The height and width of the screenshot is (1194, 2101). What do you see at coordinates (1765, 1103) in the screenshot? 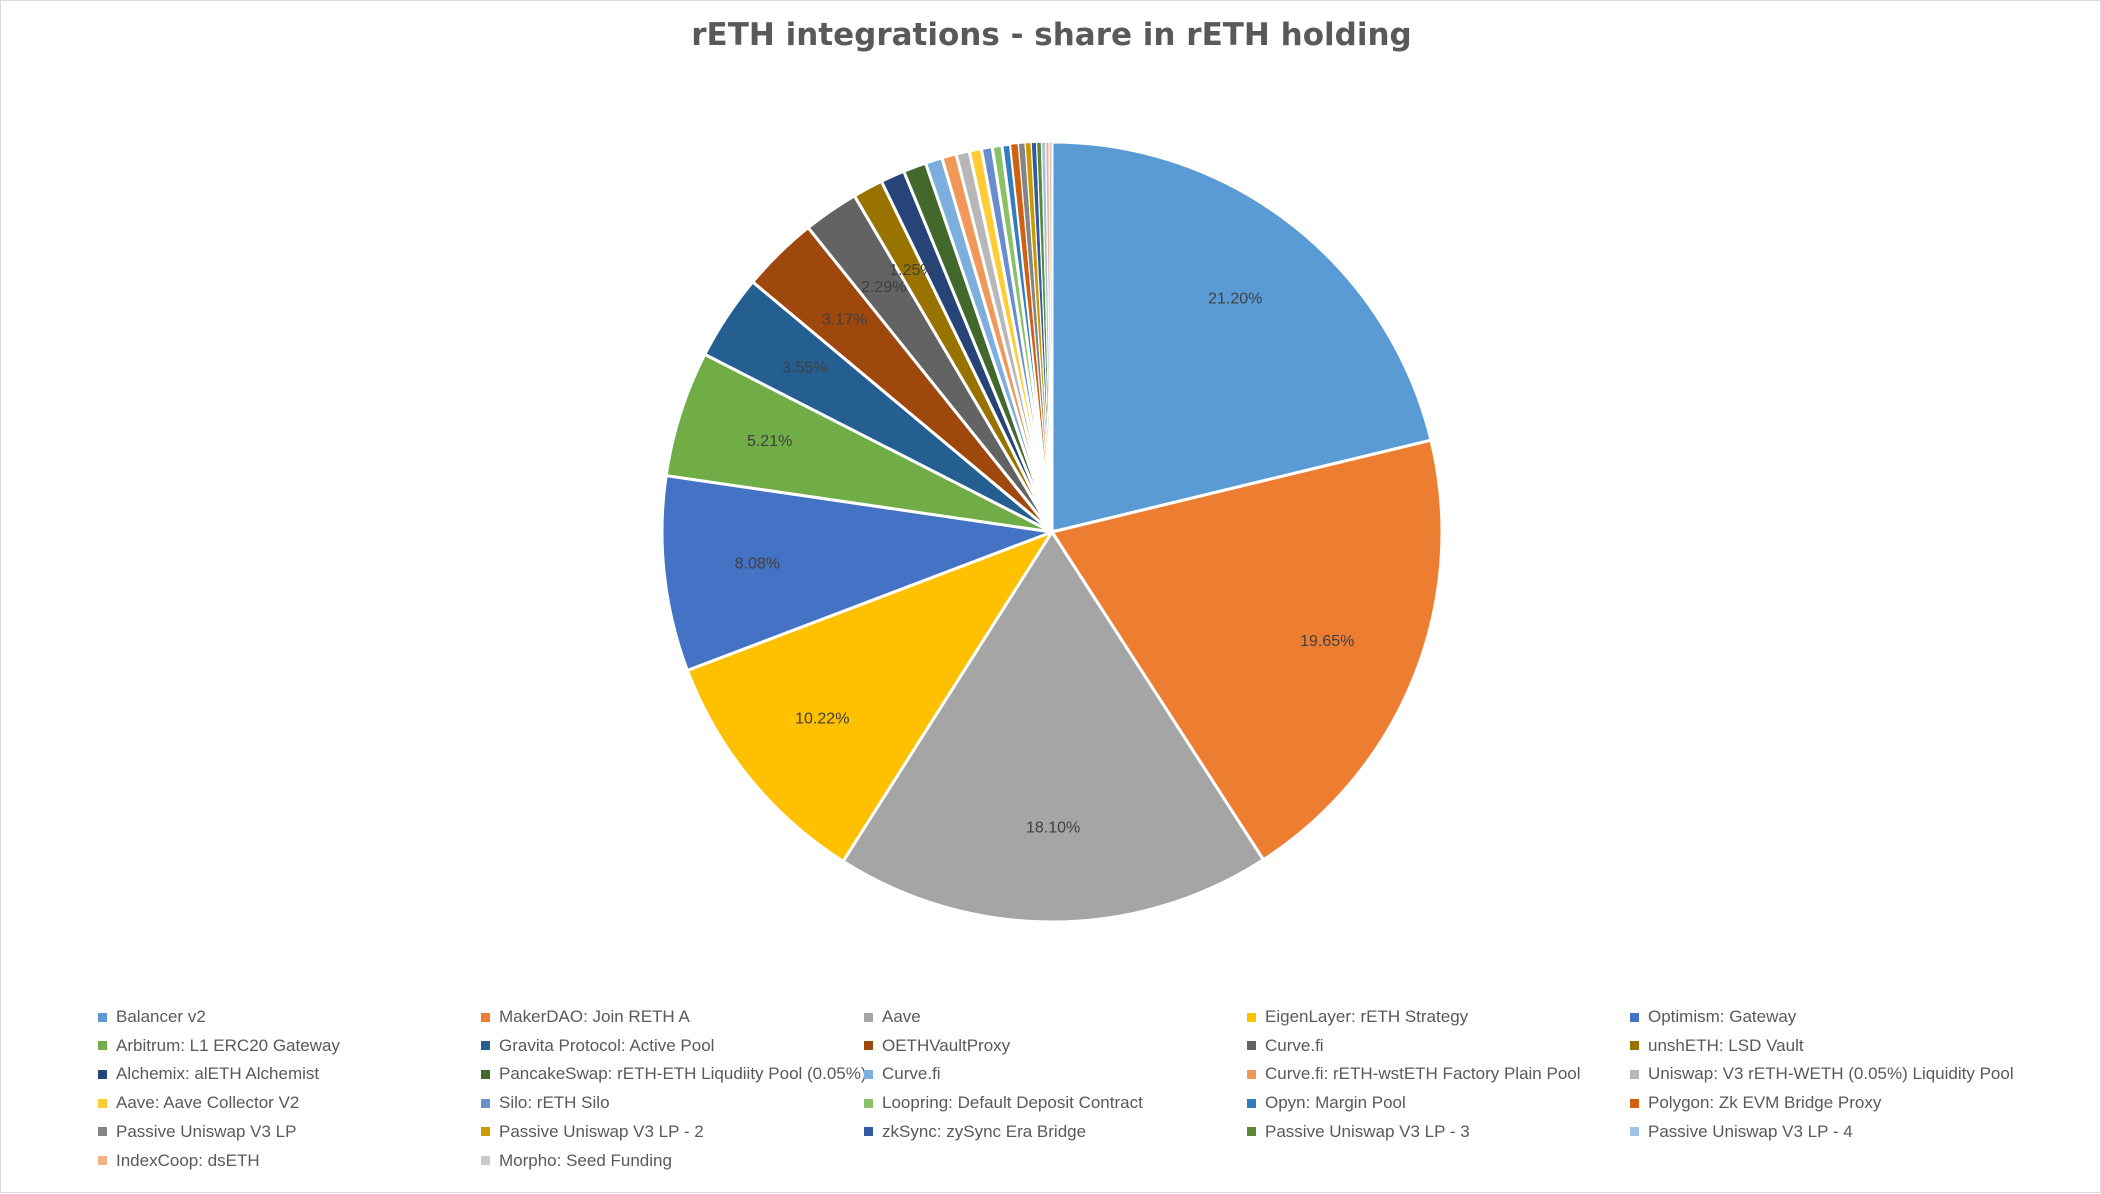
I see `legend-label: Polygon: Zk EVM Bridge Proxy` at bounding box center [1765, 1103].